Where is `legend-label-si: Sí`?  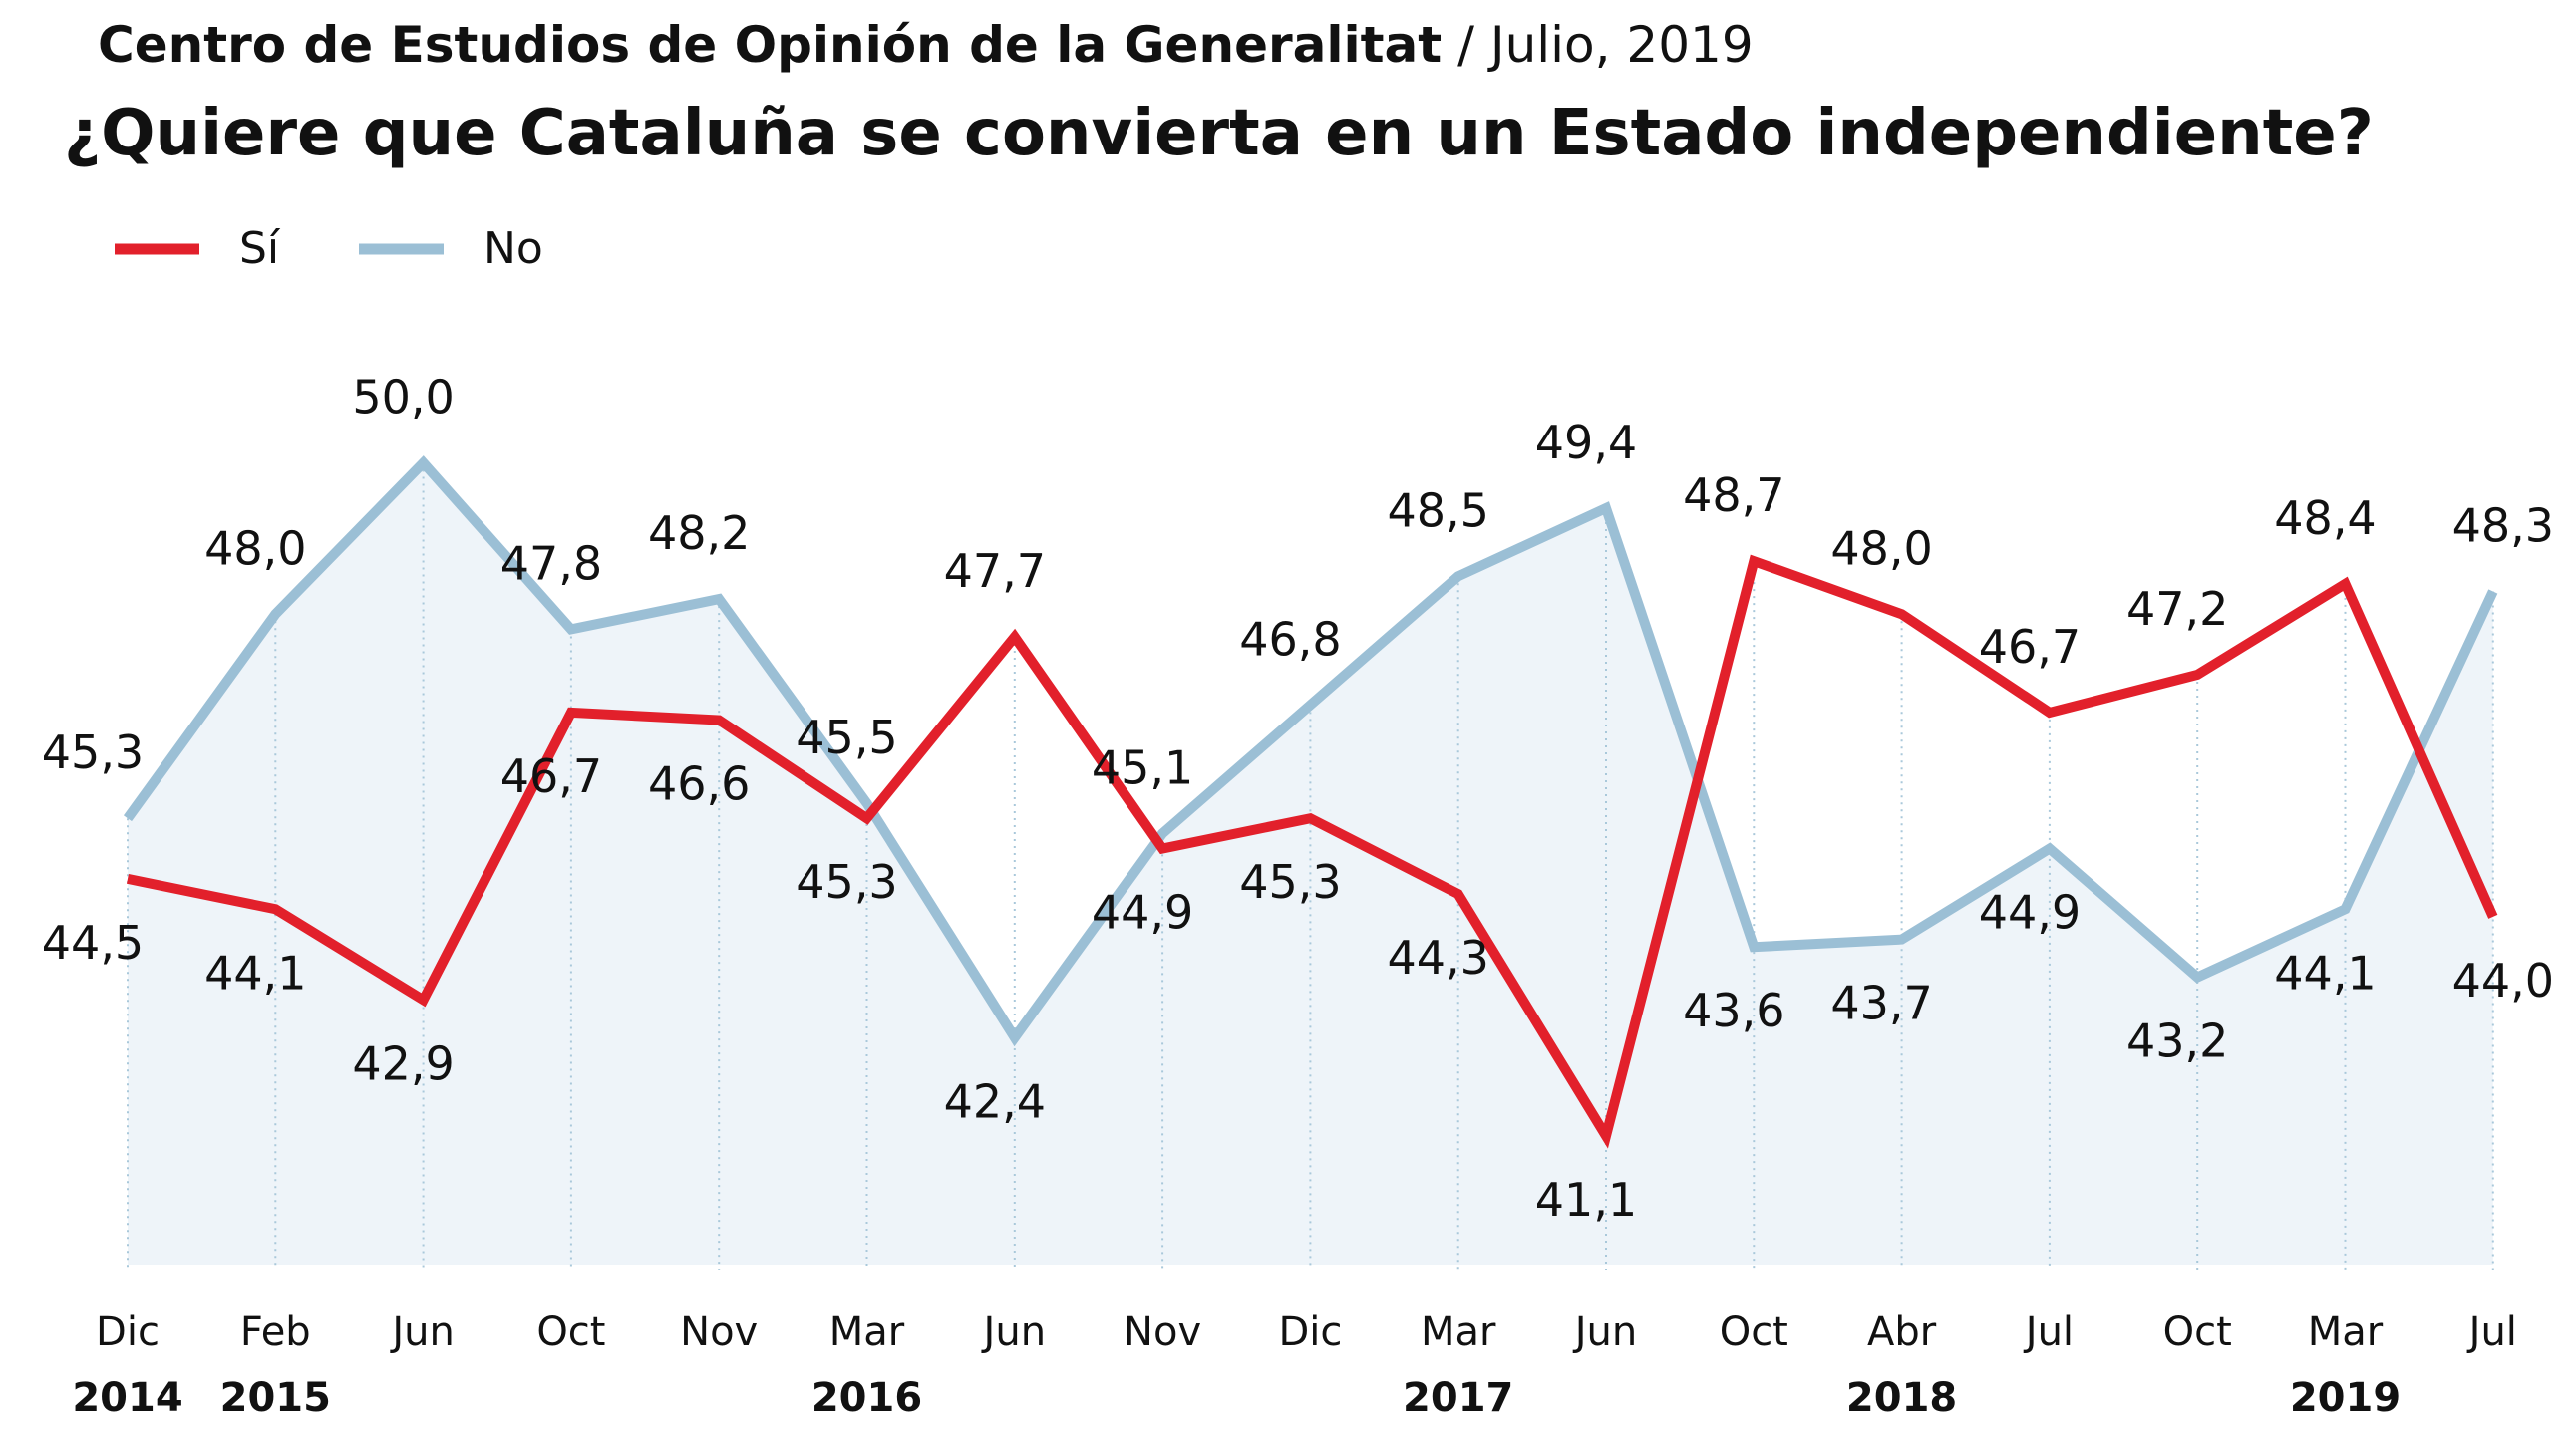 legend-label-si: Sí is located at coordinates (260, 248).